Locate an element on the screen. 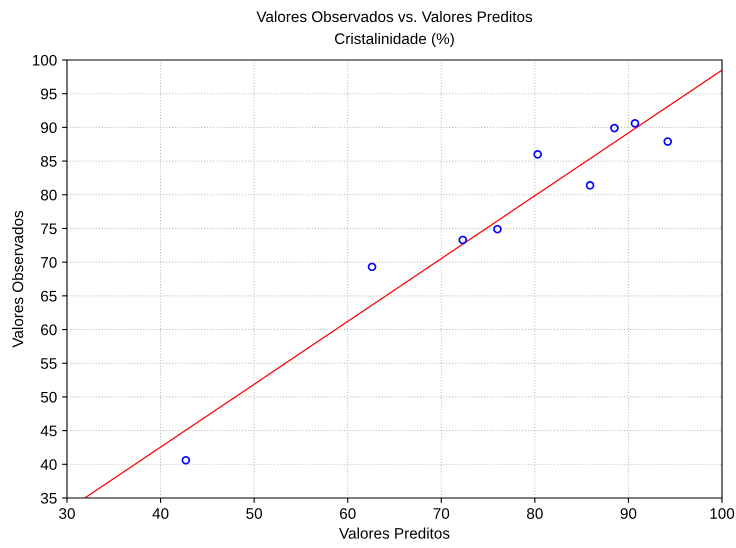  y-tick-label: 80 is located at coordinates (48, 195).